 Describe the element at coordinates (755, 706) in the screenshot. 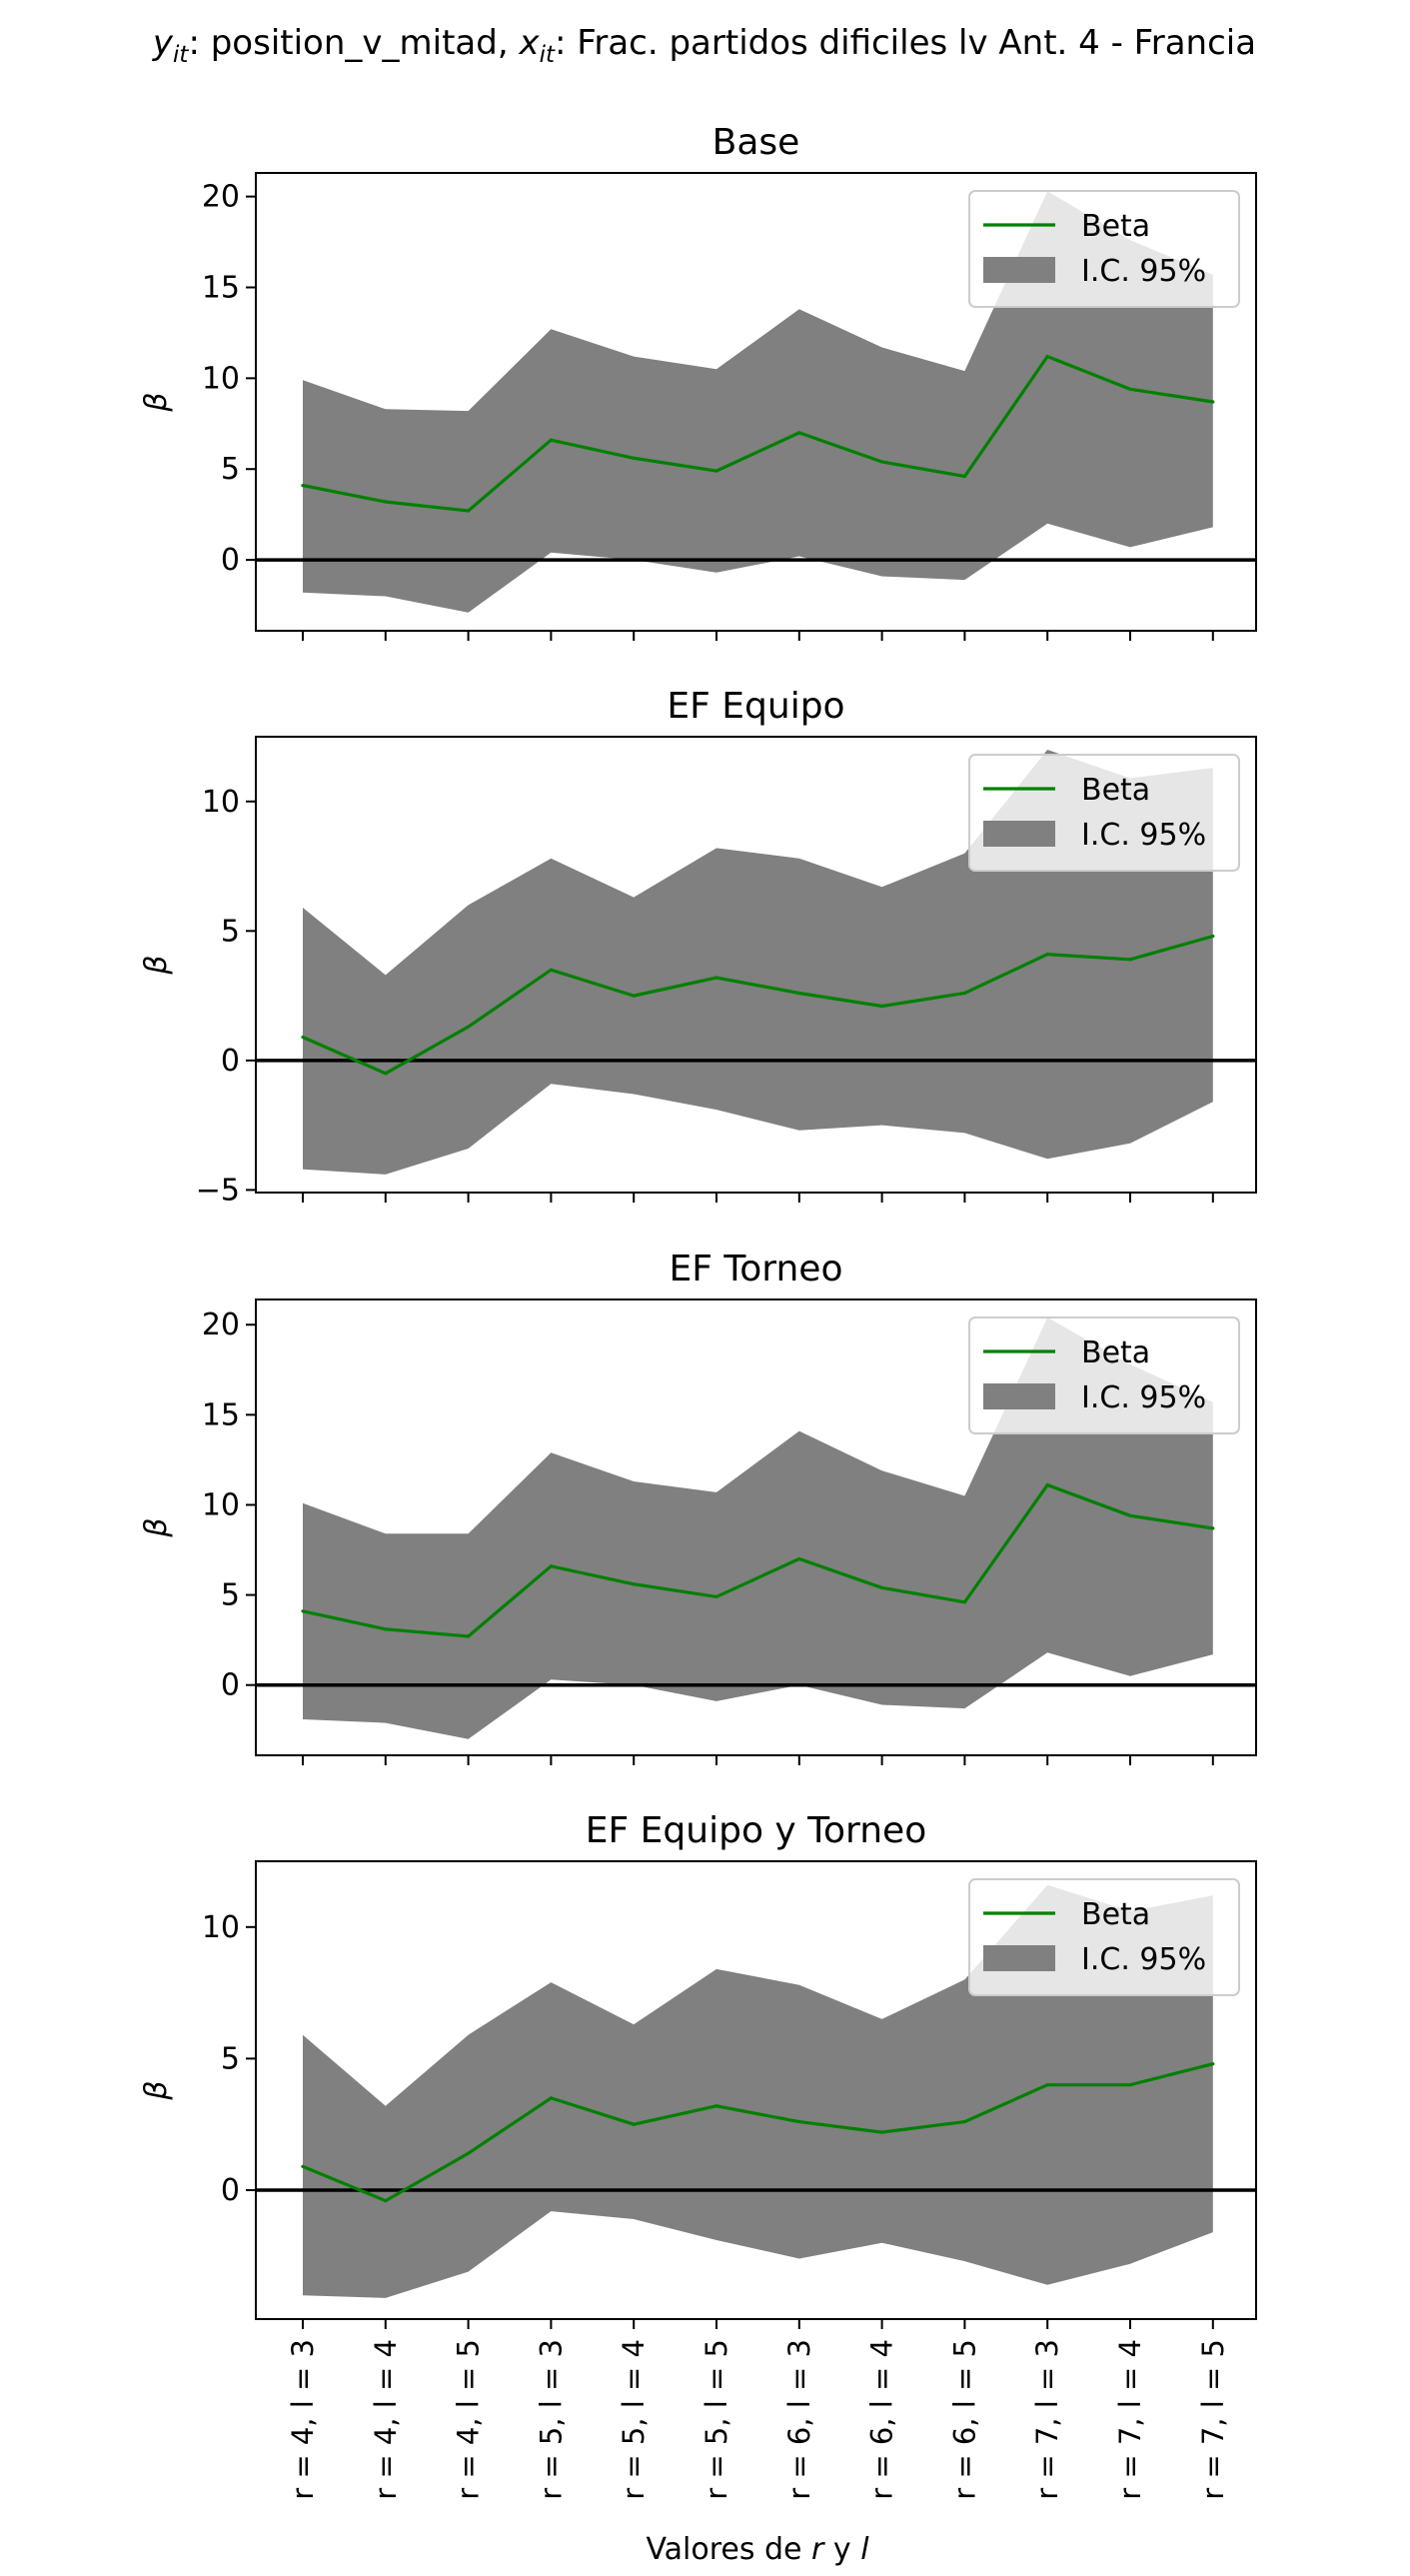

I see `subplot-title: EF Equipo` at that location.